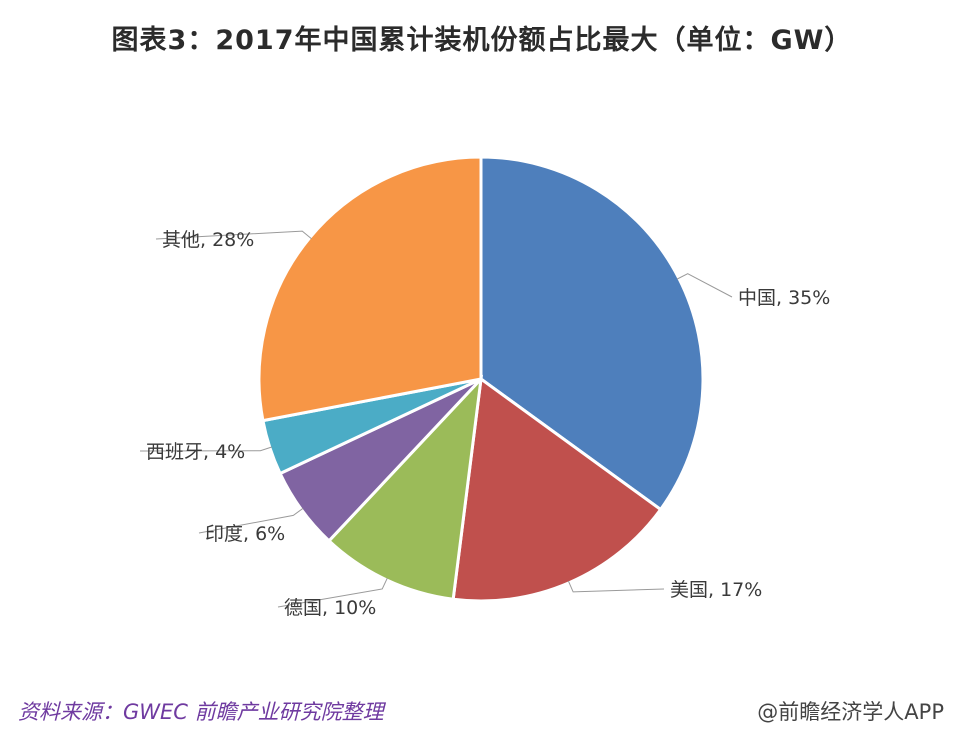 This screenshot has height=746, width=964. What do you see at coordinates (850, 712) in the screenshot?
I see `credit-note: @前瞻经济学人APP` at bounding box center [850, 712].